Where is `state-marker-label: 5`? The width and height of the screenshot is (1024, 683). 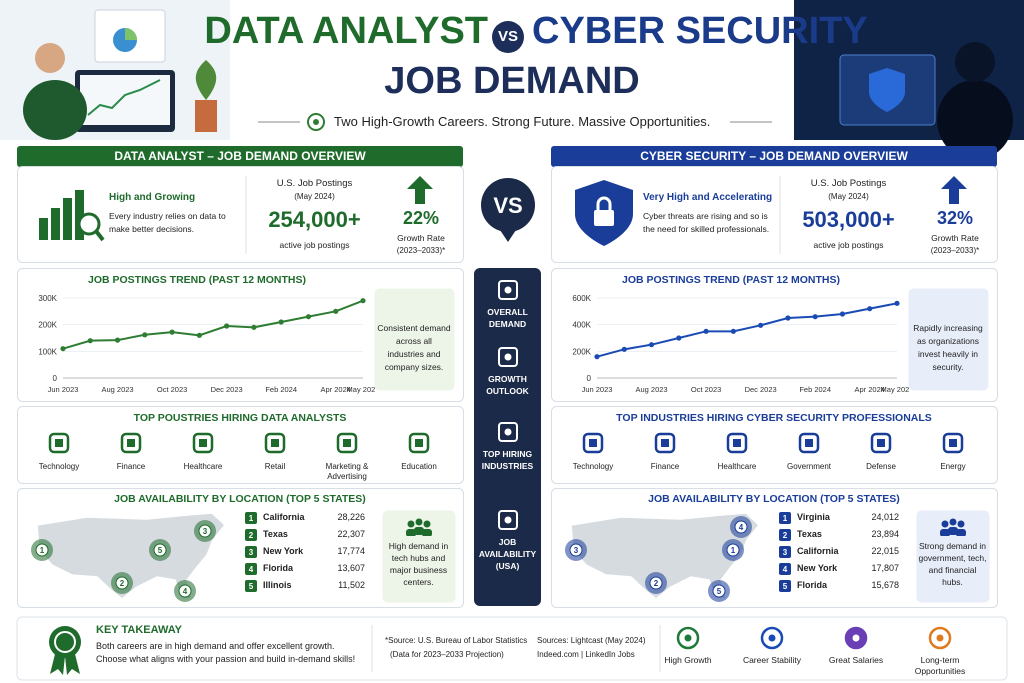 state-marker-label: 5 is located at coordinates (160, 550).